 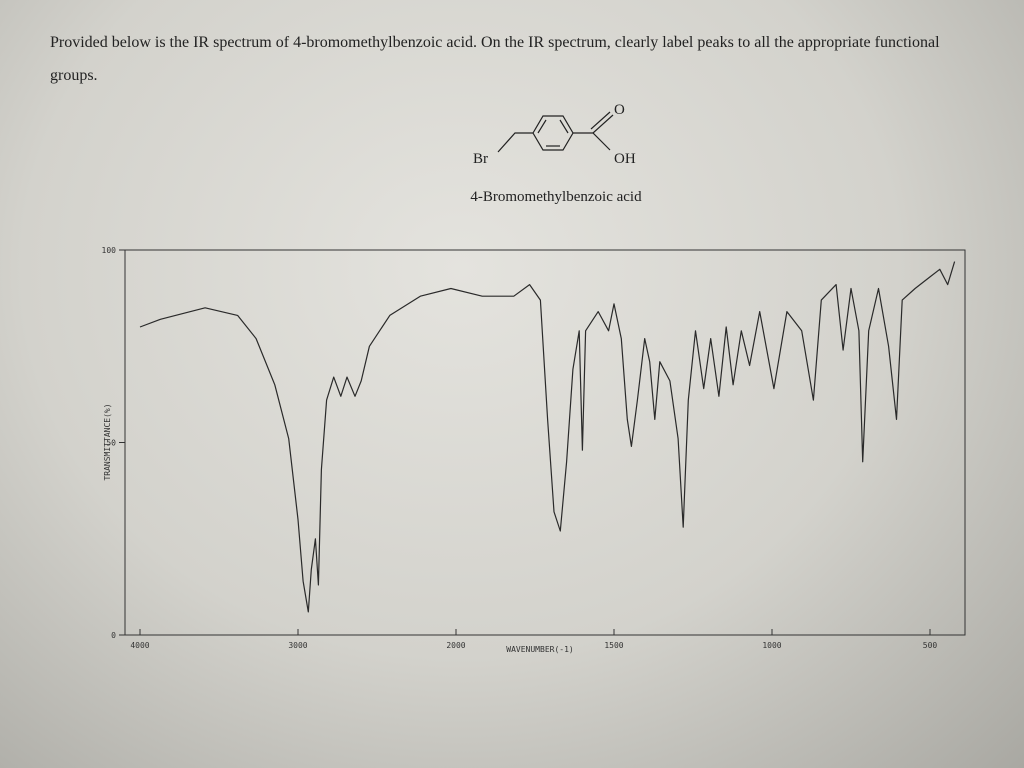 What do you see at coordinates (111, 443) in the screenshot?
I see `y-tick-label: 50` at bounding box center [111, 443].